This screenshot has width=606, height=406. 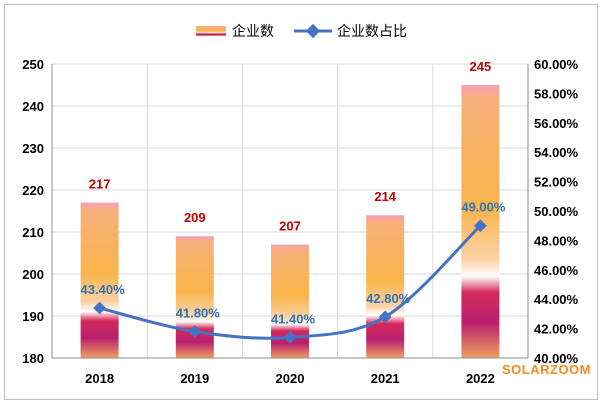 What do you see at coordinates (480, 378) in the screenshot?
I see `x-tick-label: 2022` at bounding box center [480, 378].